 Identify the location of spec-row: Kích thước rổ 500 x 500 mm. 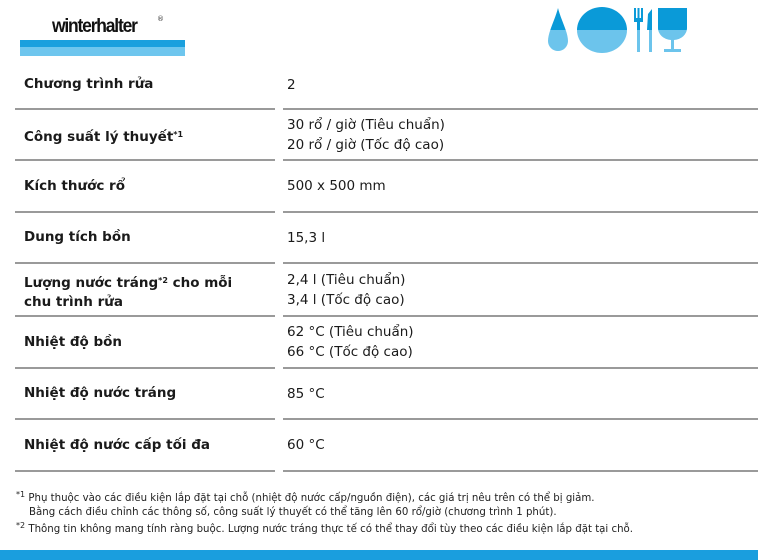
(379, 186).